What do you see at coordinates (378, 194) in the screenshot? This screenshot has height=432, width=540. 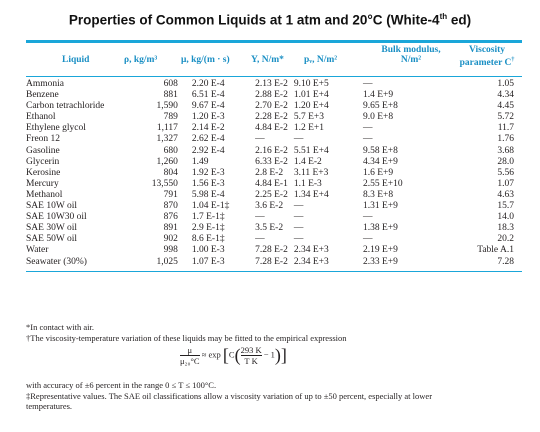 I see `cell-bulk: 8.3 E+8` at bounding box center [378, 194].